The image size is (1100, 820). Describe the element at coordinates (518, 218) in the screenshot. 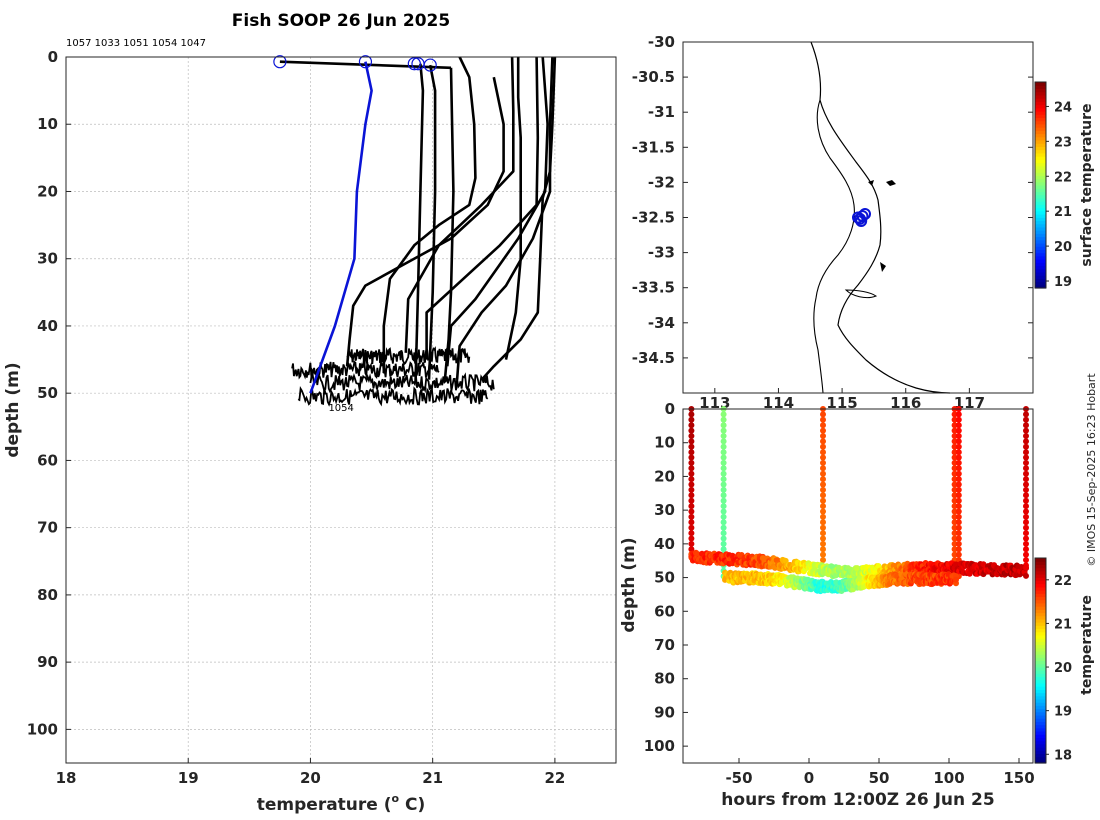

I see `profile-line-p10` at that location.